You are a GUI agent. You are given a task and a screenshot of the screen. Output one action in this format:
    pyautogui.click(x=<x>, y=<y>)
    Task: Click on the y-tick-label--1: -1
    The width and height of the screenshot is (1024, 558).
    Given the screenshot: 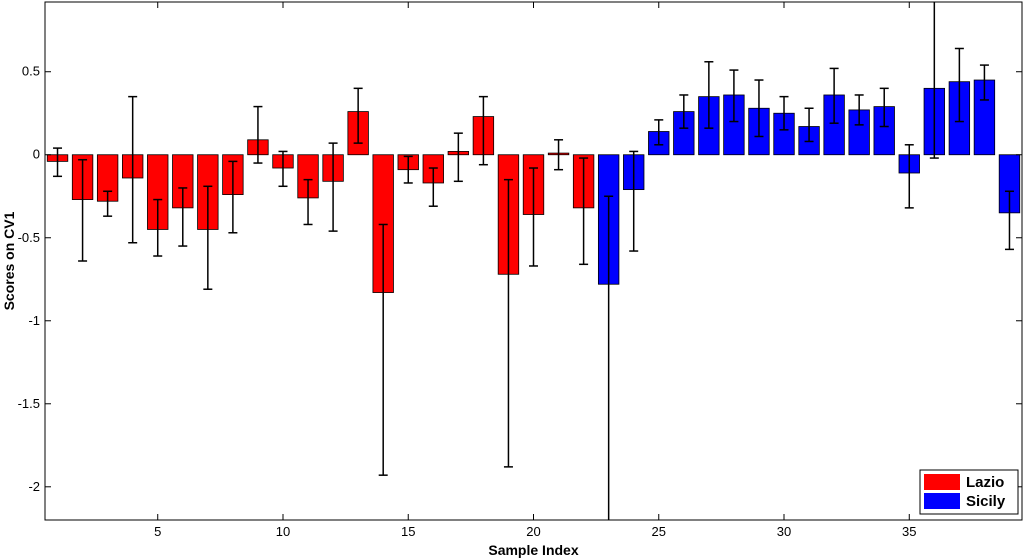 What is the action you would take?
    pyautogui.click(x=34, y=320)
    